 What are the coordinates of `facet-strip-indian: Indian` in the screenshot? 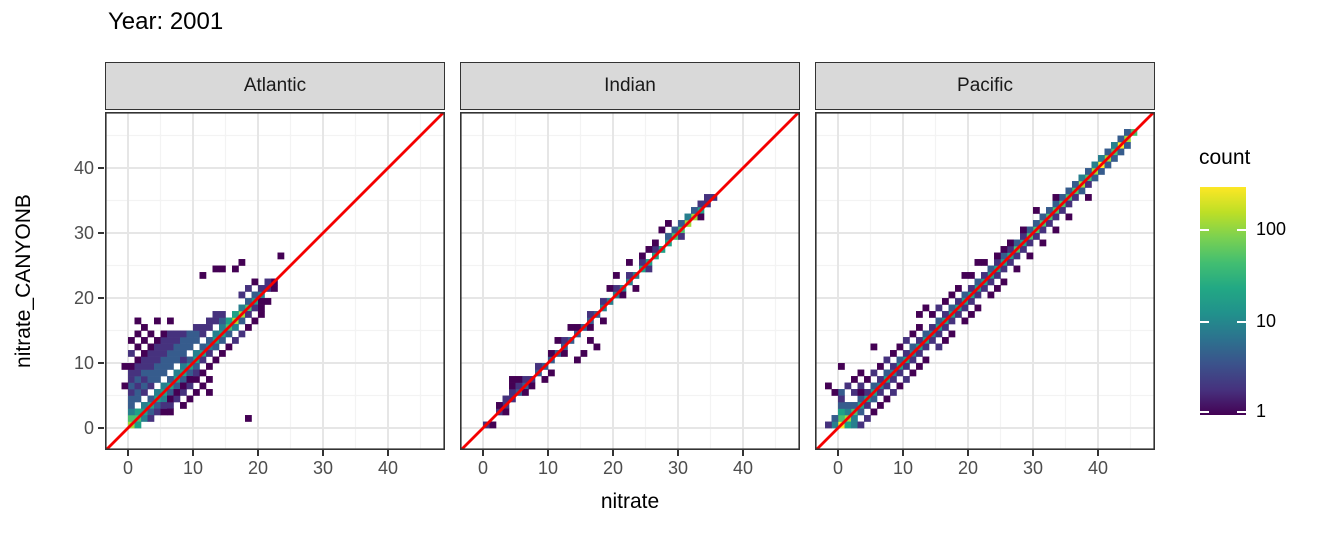 It's located at (630, 86).